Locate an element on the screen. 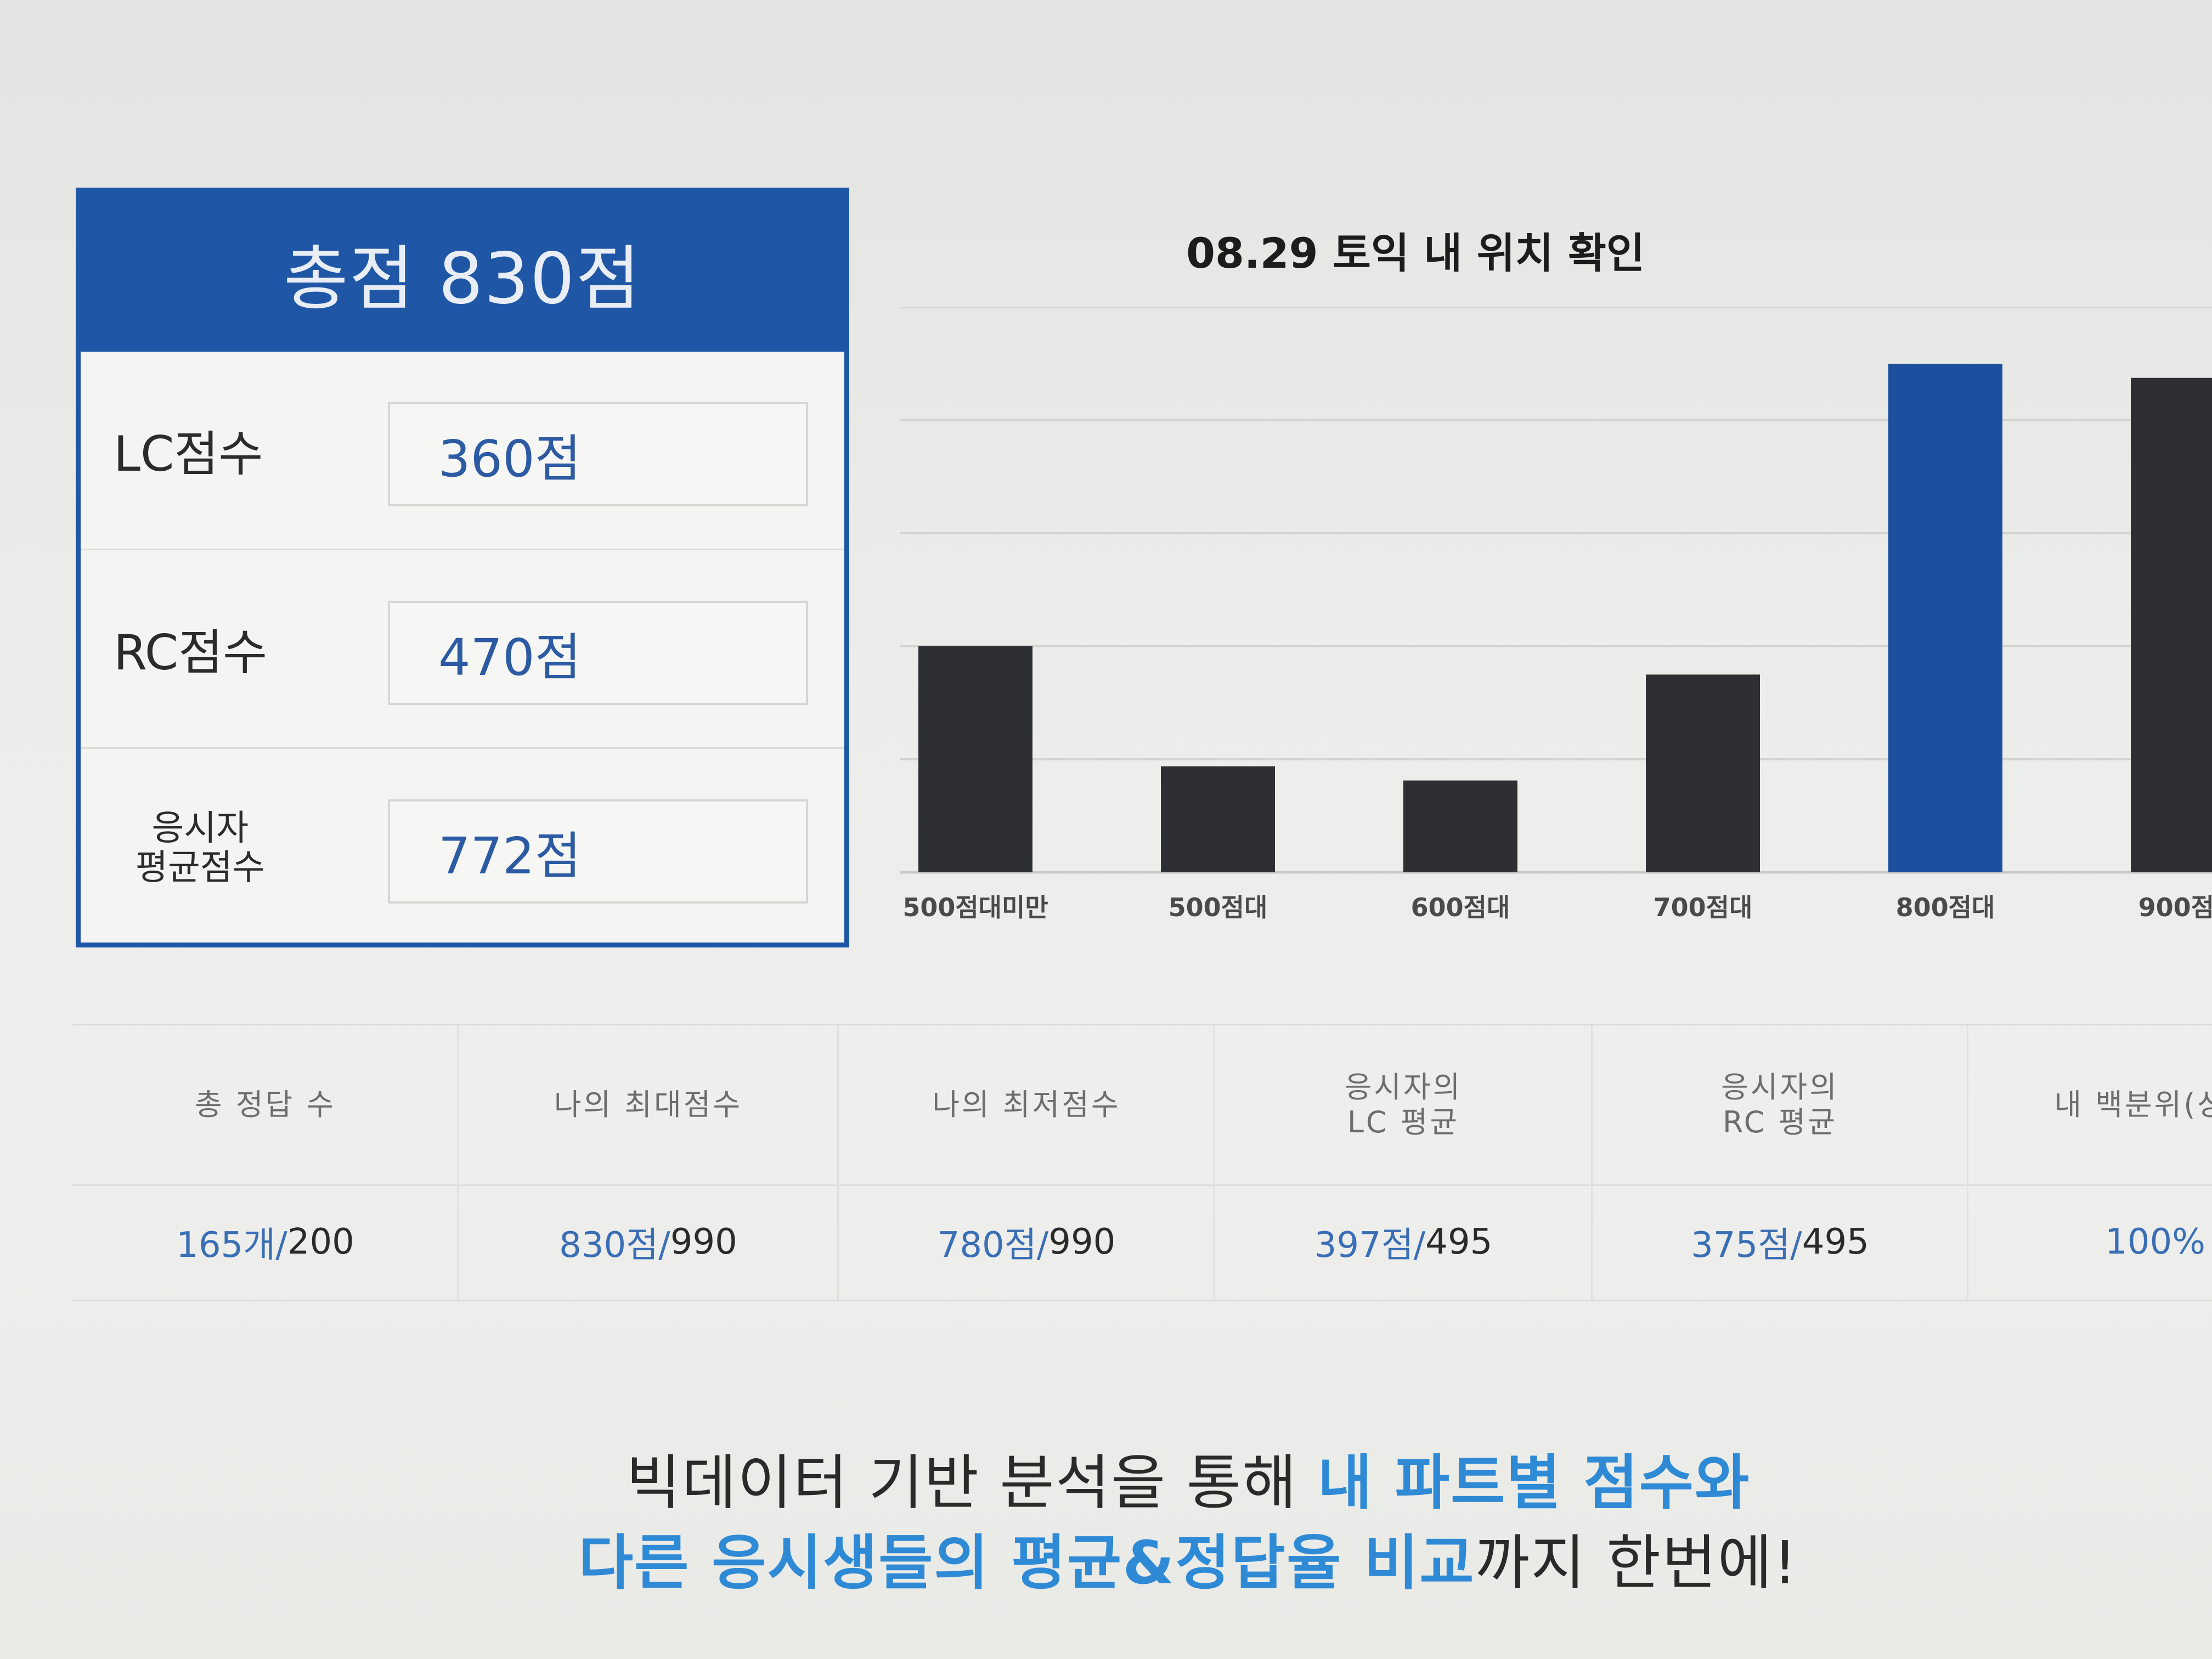 Image resolution: width=2212 pixels, height=1659 pixels. promo-line-2: 다른 응시생들의 평균&정답율 비교까지 한번에! is located at coordinates (1147, 1558).